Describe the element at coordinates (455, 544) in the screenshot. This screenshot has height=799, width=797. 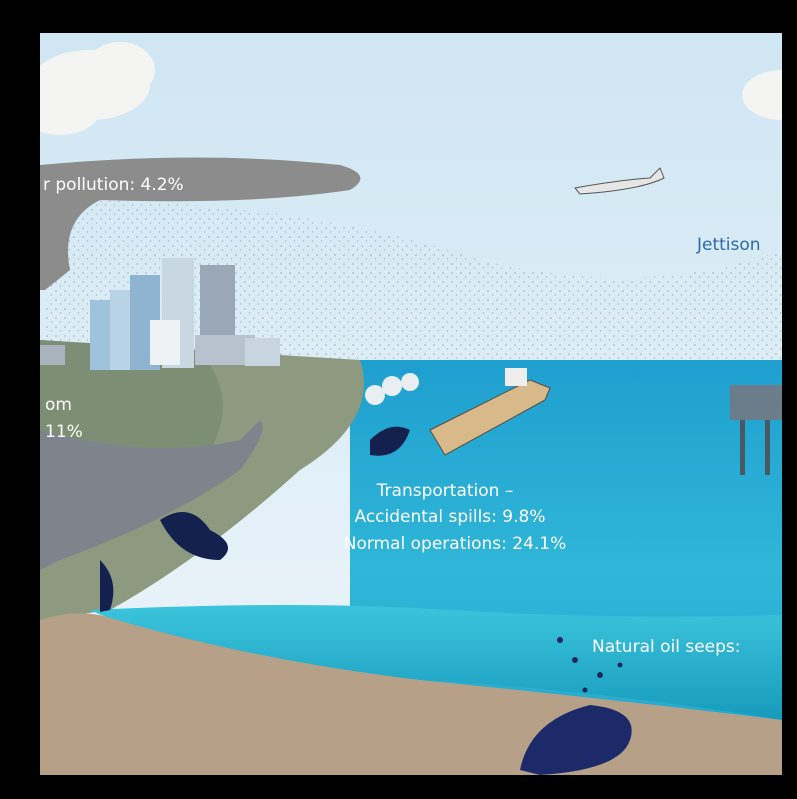
I see `normal-label: Normal operations: 24.1%` at that location.